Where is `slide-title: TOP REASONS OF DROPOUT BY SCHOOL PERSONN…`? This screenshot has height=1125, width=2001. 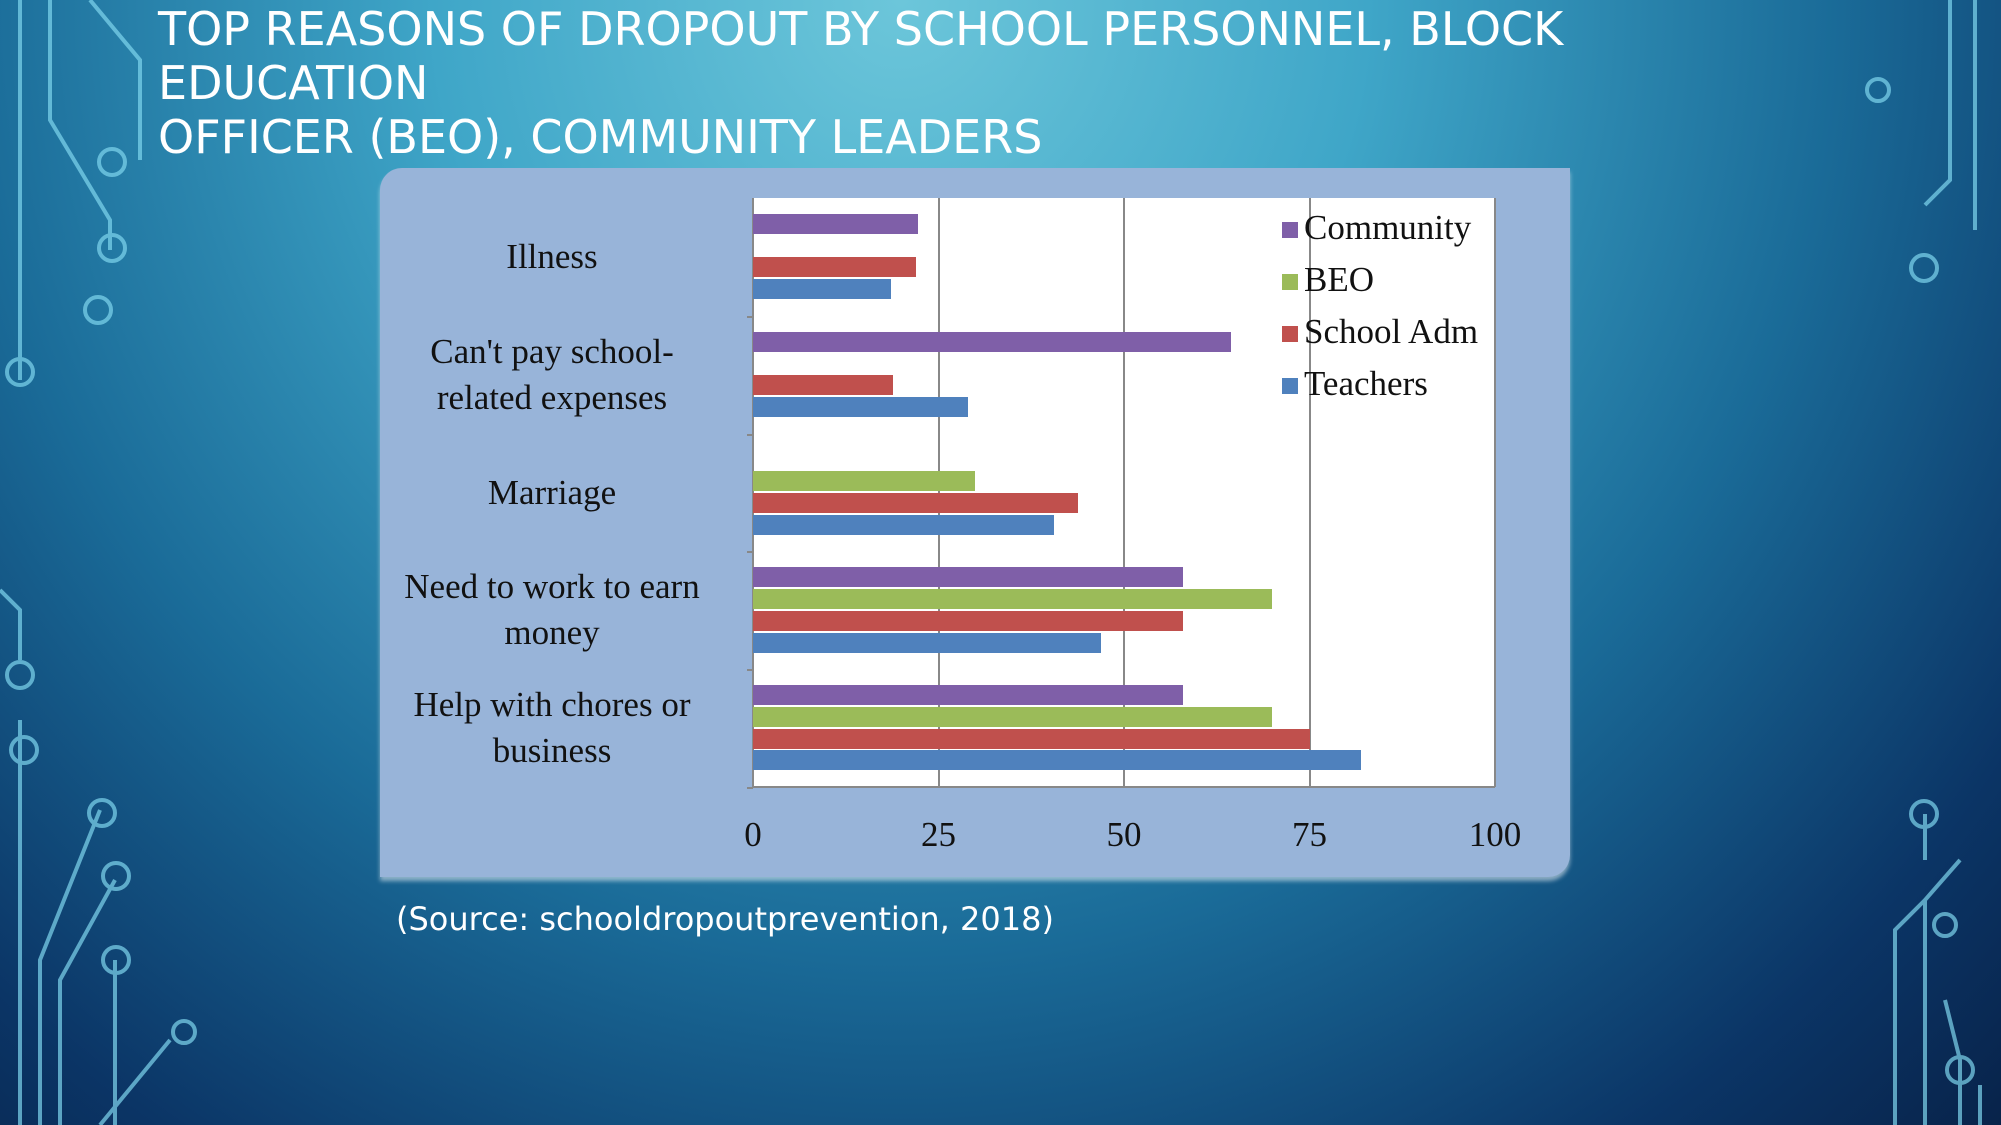 slide-title: TOP REASONS OF DROPOUT BY SCHOOL PERSONN… is located at coordinates (968, 83).